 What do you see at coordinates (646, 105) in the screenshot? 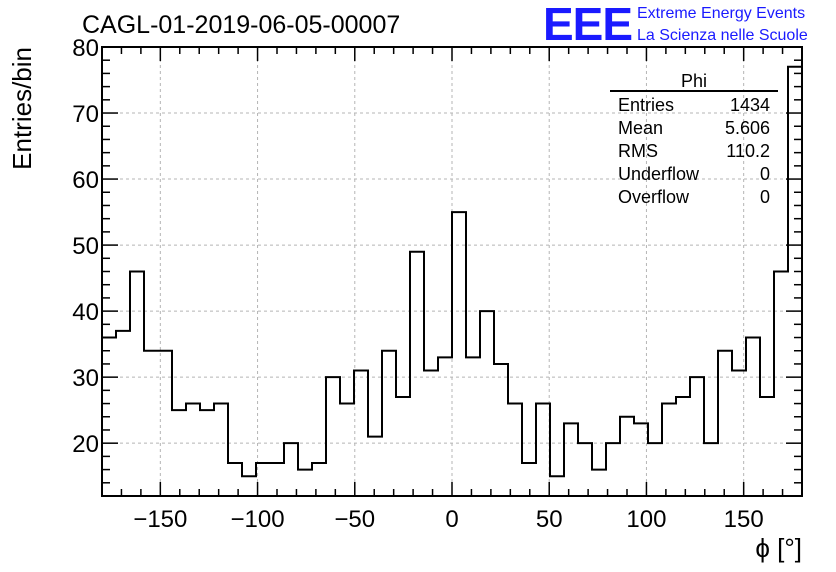
I see `stats-label-entries: Entries` at bounding box center [646, 105].